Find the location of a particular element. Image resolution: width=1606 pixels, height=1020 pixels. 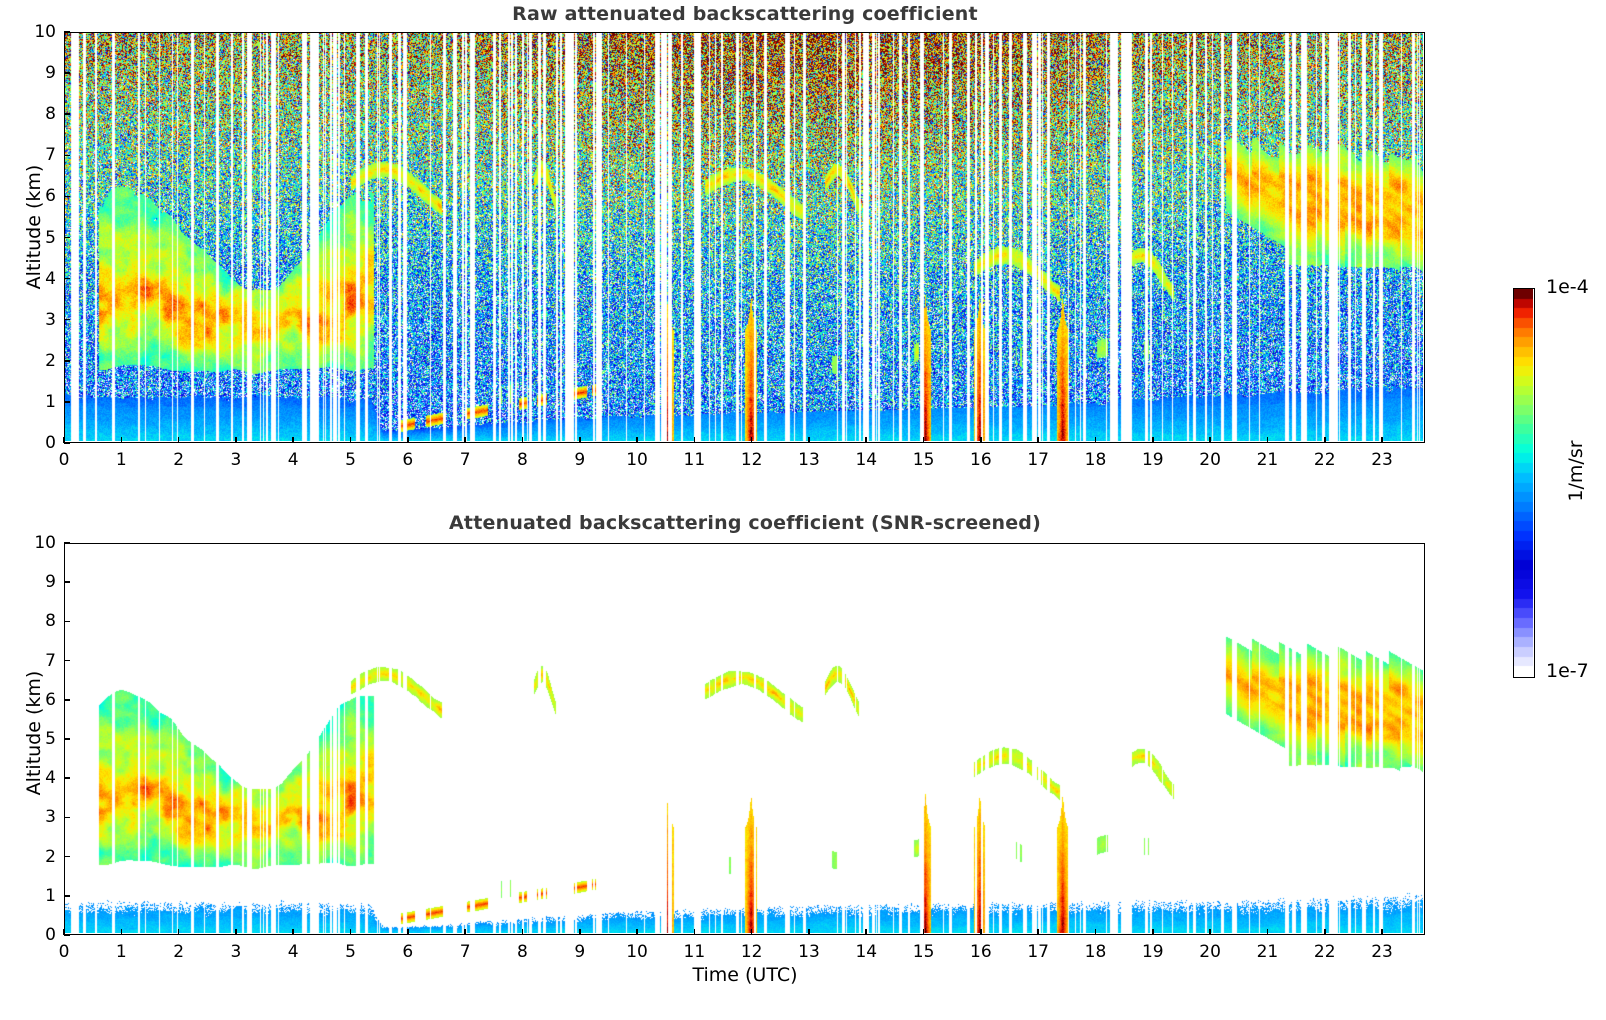

y-axis-label-screened: Altitude (km) is located at coordinates (34, 733).